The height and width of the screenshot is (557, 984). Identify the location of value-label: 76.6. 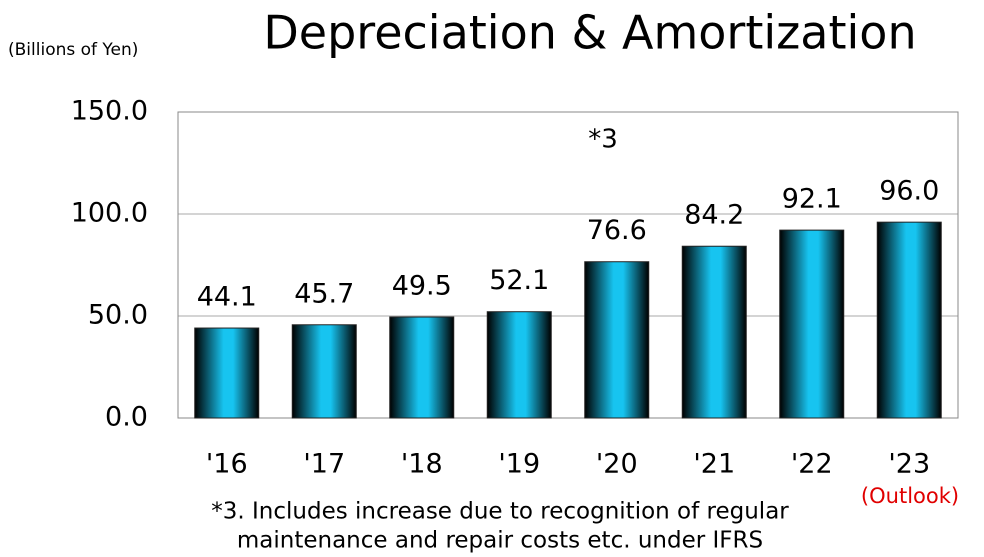
(617, 230).